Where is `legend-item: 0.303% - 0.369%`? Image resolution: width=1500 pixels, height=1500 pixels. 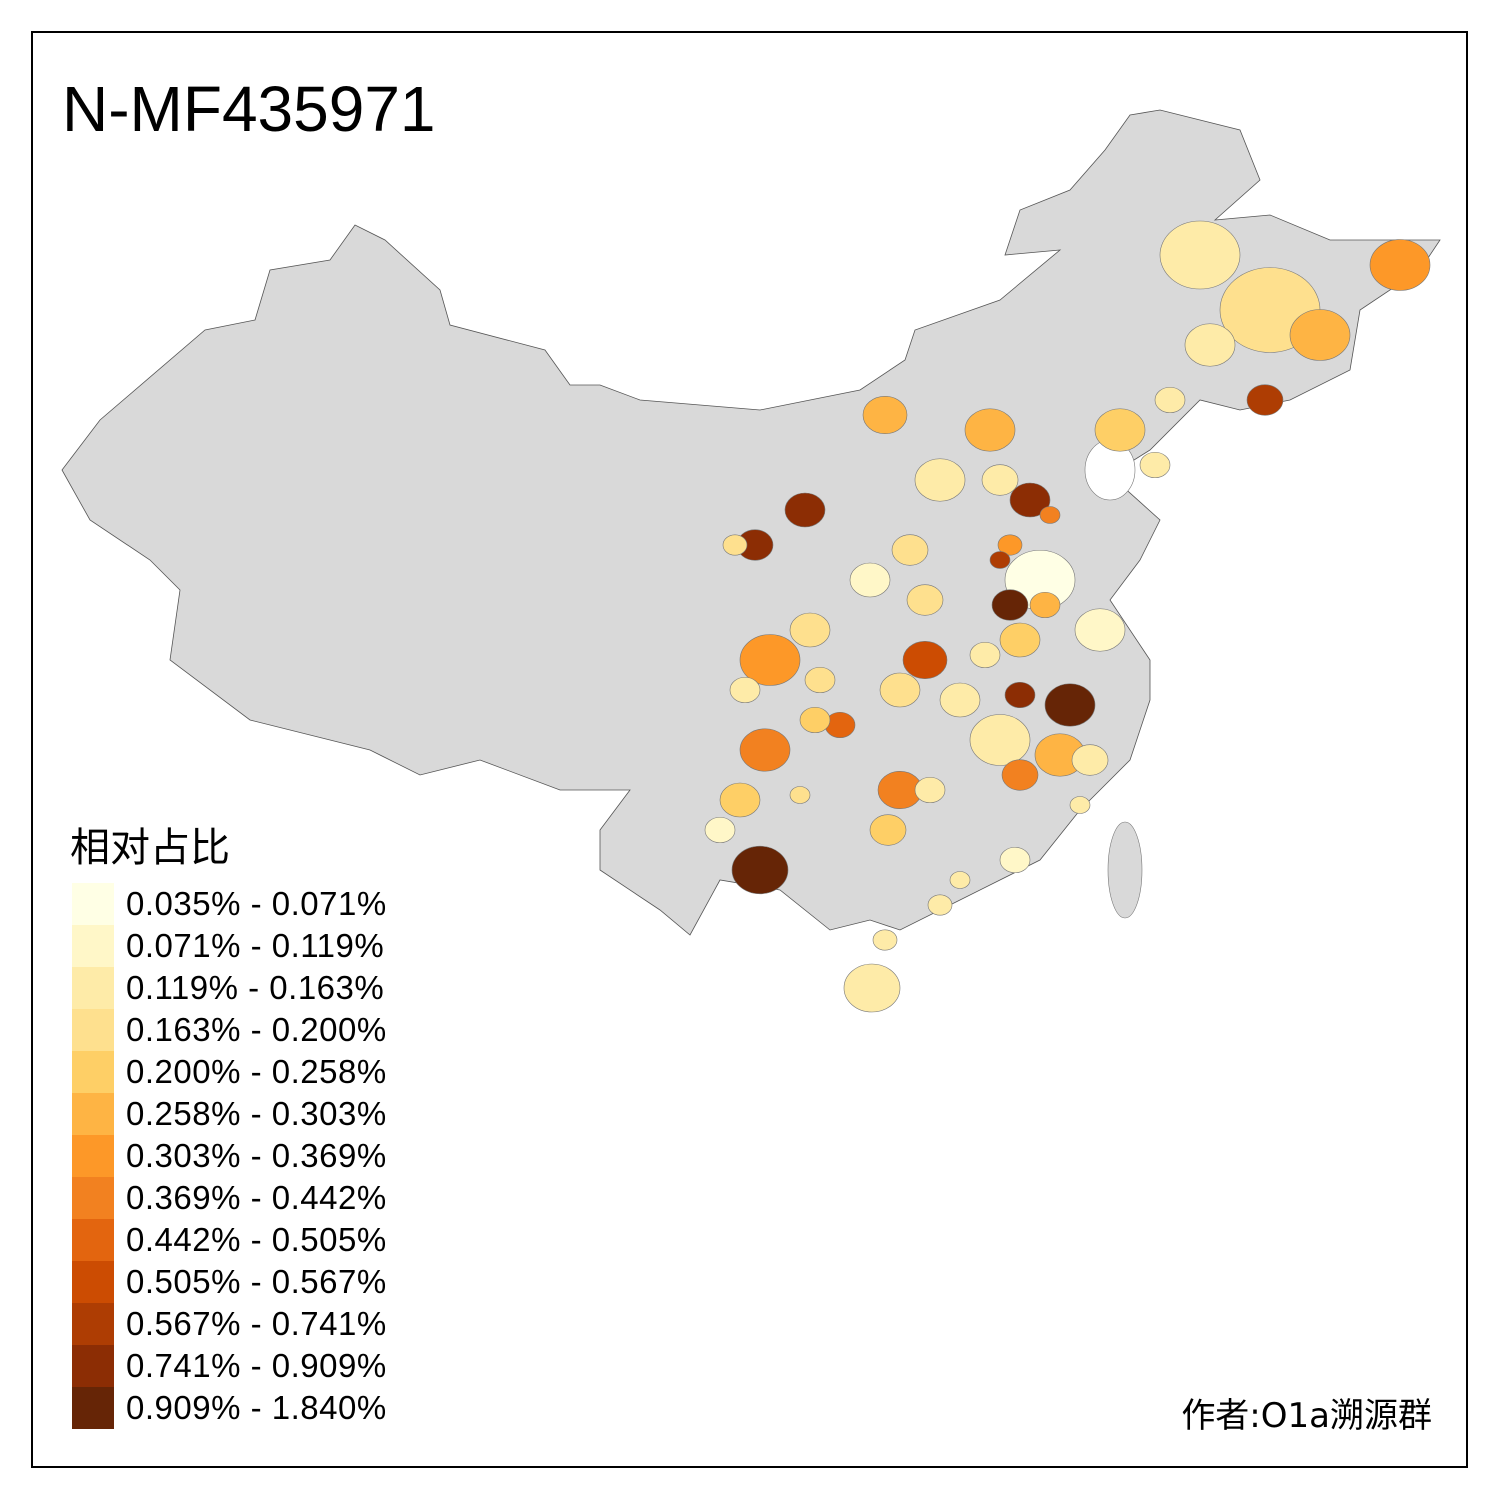
legend-item: 0.303% - 0.369% is located at coordinates (229, 1156).